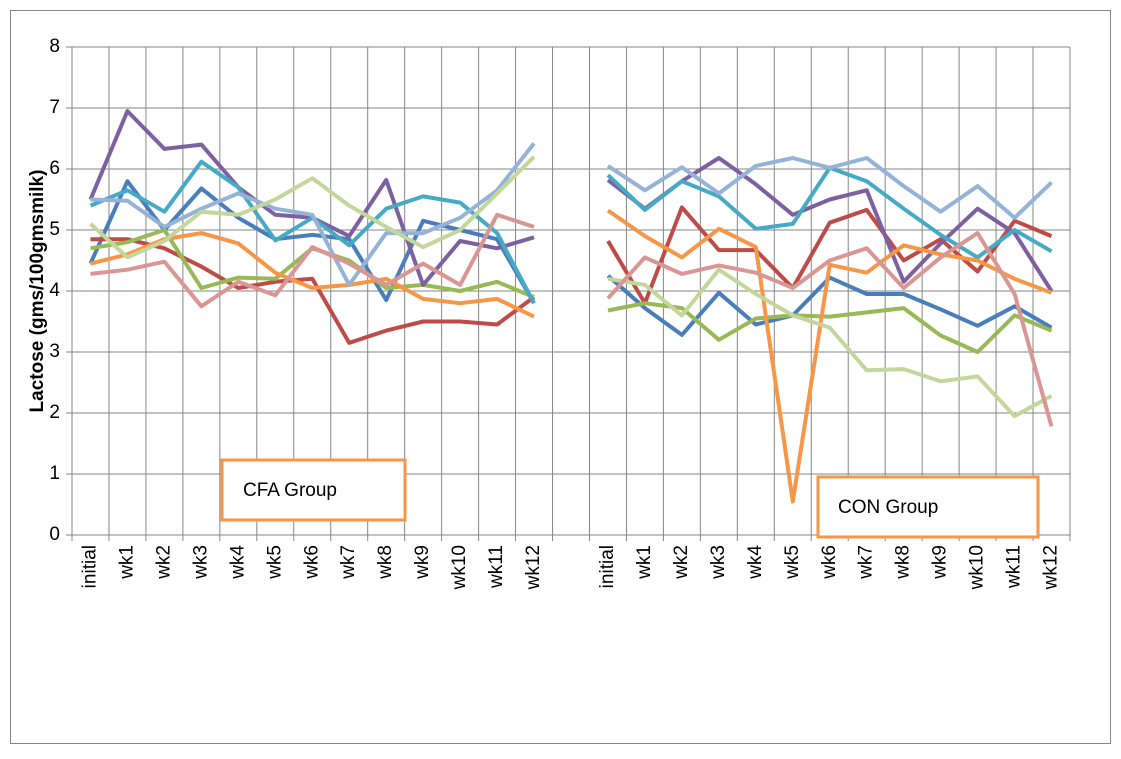 This screenshot has width=1121, height=759. Describe the element at coordinates (54, 351) in the screenshot. I see `y-tick-label: 3` at that location.